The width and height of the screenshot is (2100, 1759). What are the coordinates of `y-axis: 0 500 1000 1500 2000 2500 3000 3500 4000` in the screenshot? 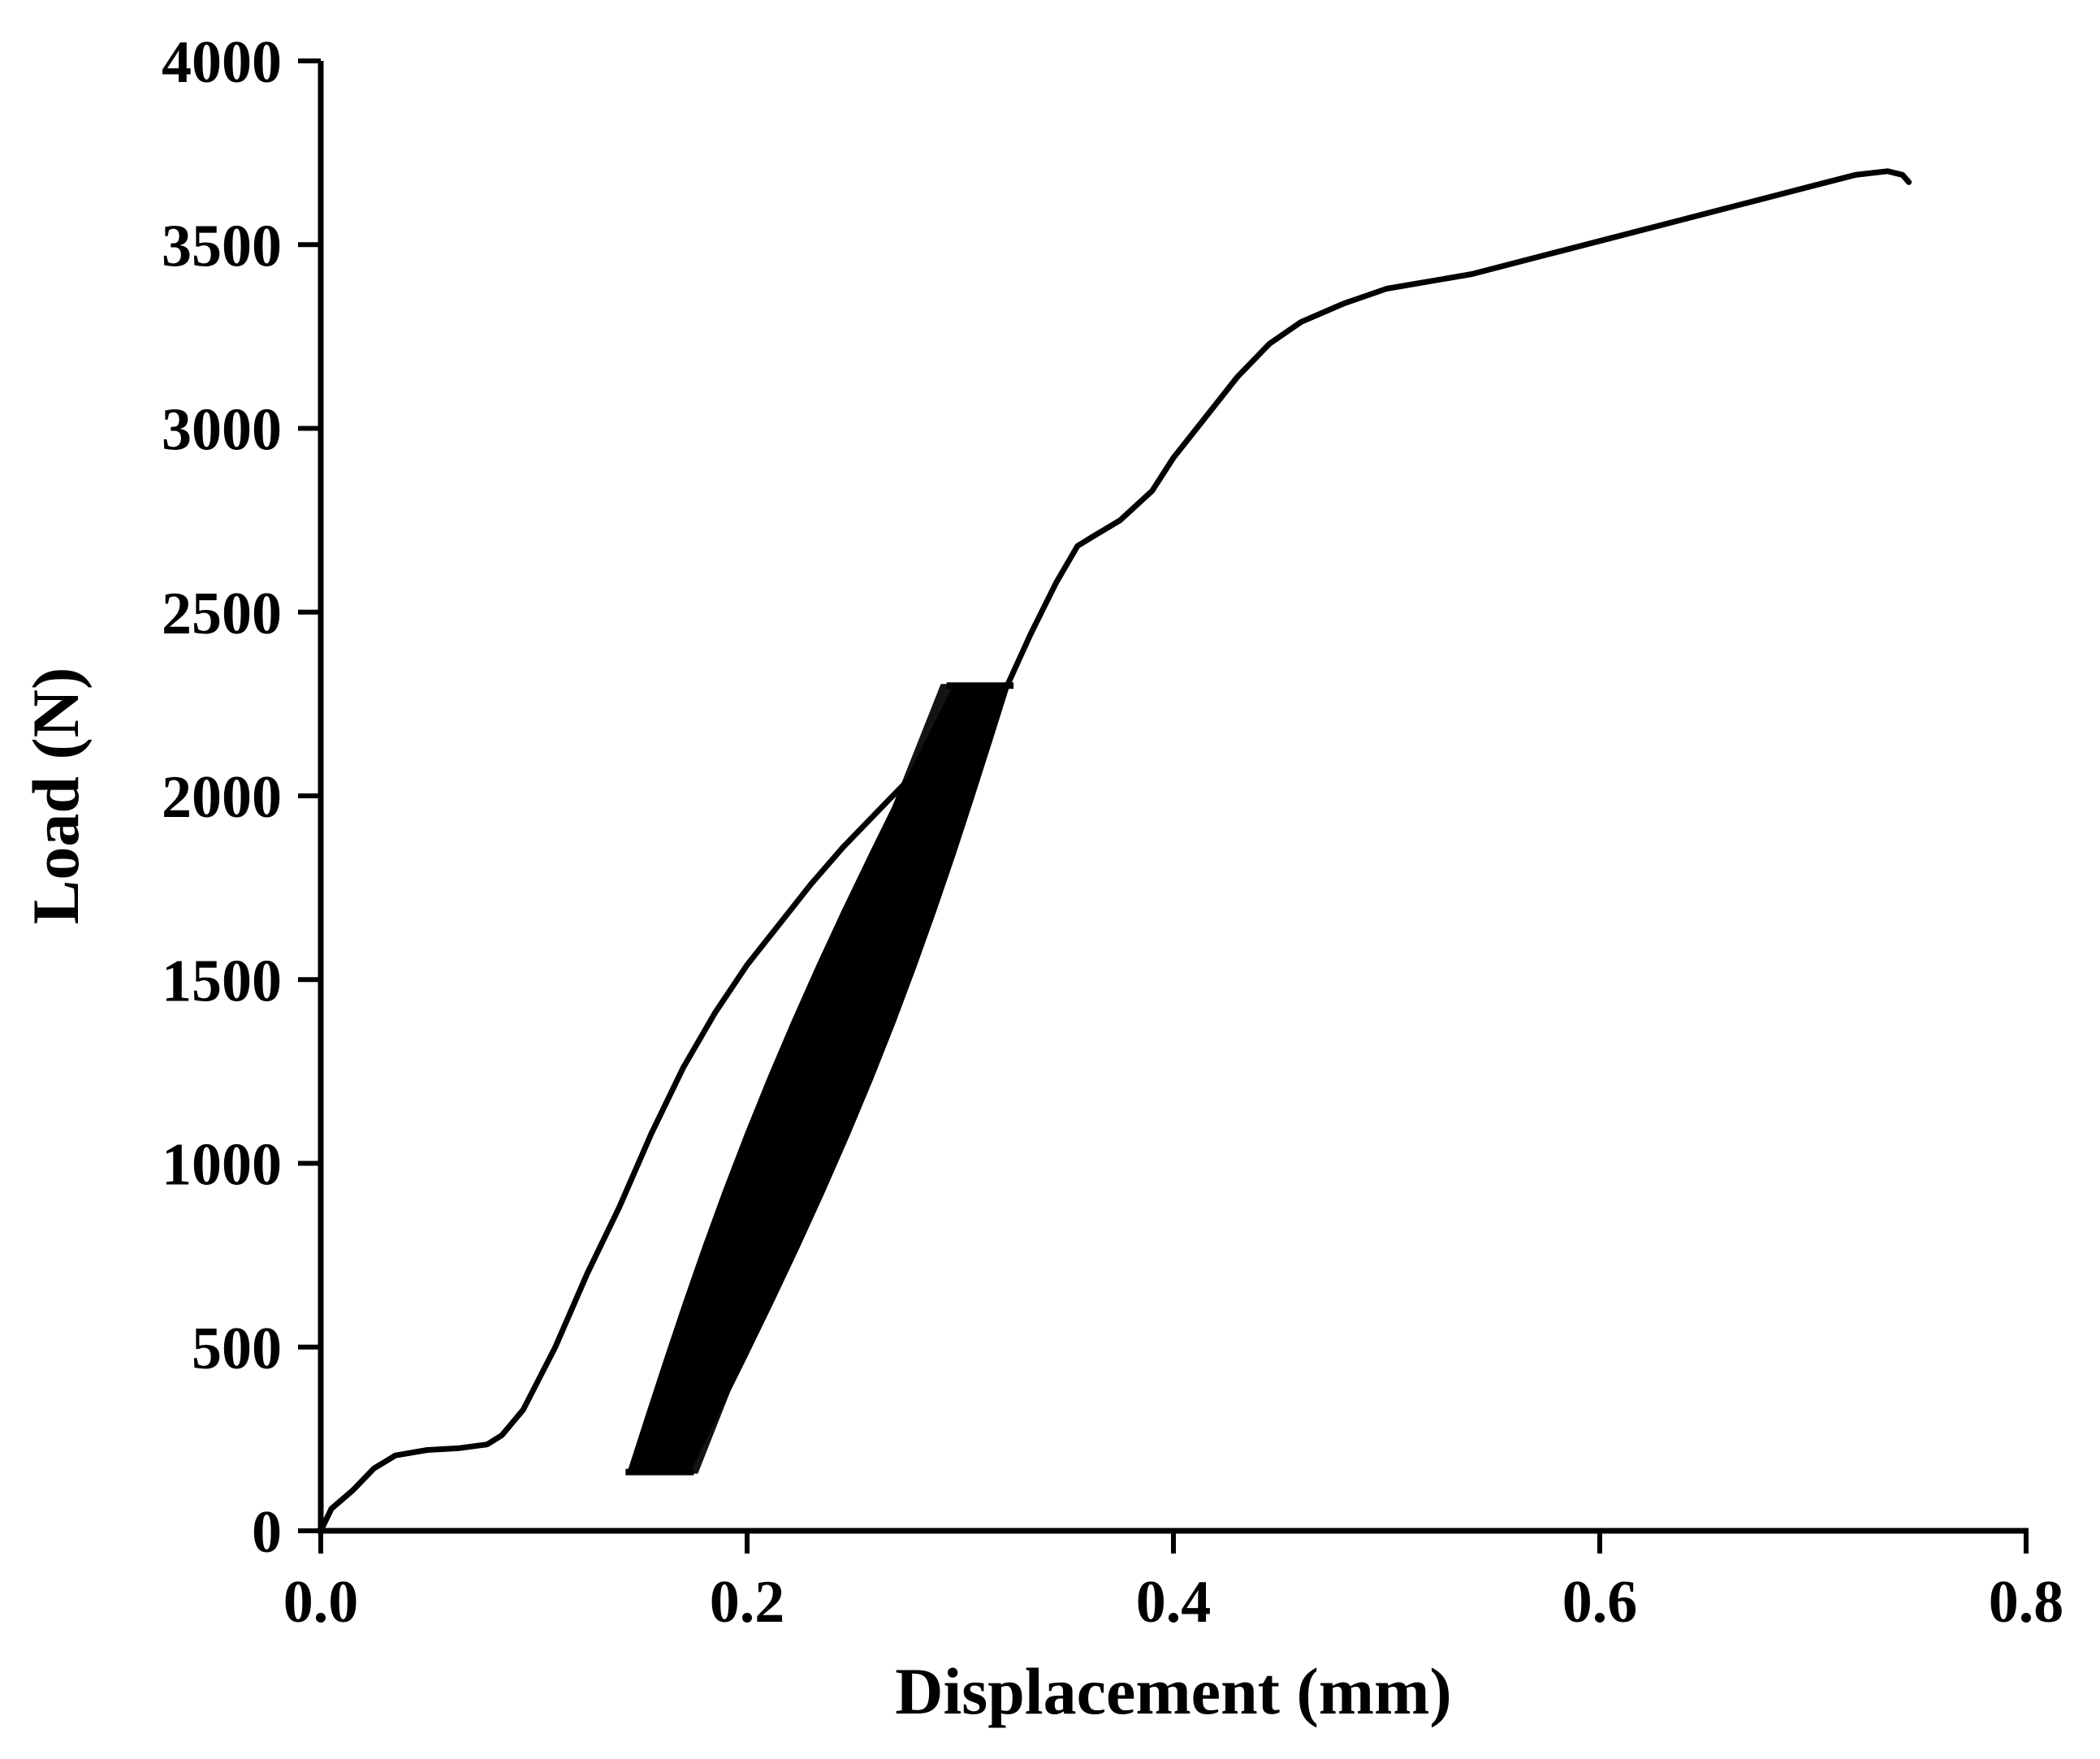 It's located at (243, 798).